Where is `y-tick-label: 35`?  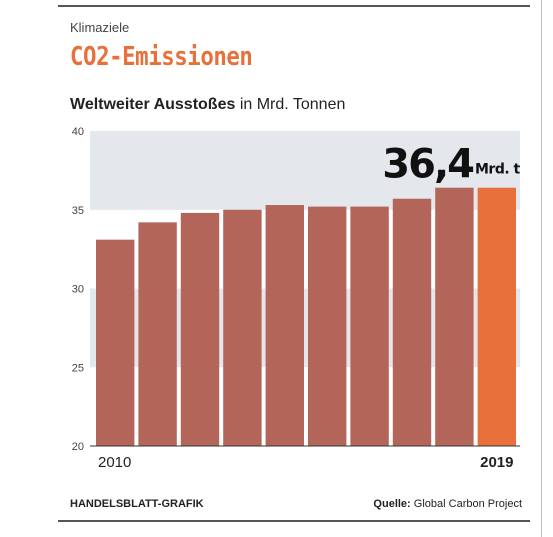
y-tick-label: 35 is located at coordinates (78, 211).